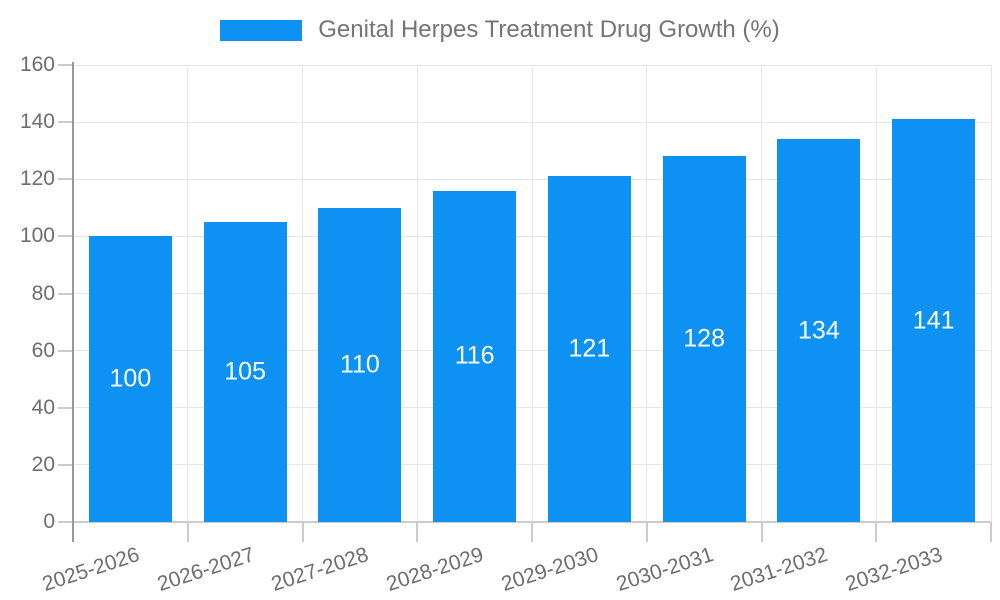 Image resolution: width=1000 pixels, height=600 pixels. I want to click on bar: 116, so click(475, 356).